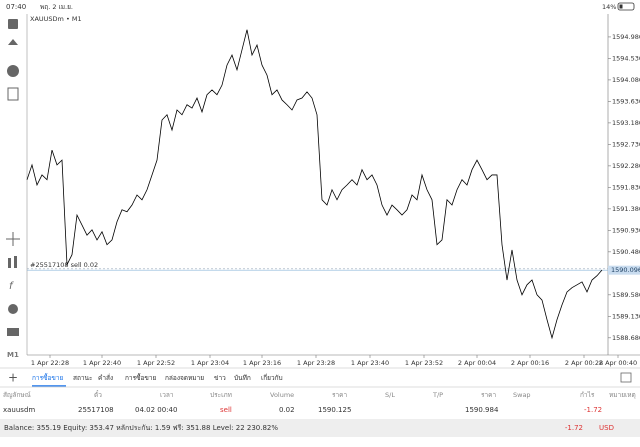  What do you see at coordinates (13, 239) in the screenshot?
I see `icon-cursor` at bounding box center [13, 239].